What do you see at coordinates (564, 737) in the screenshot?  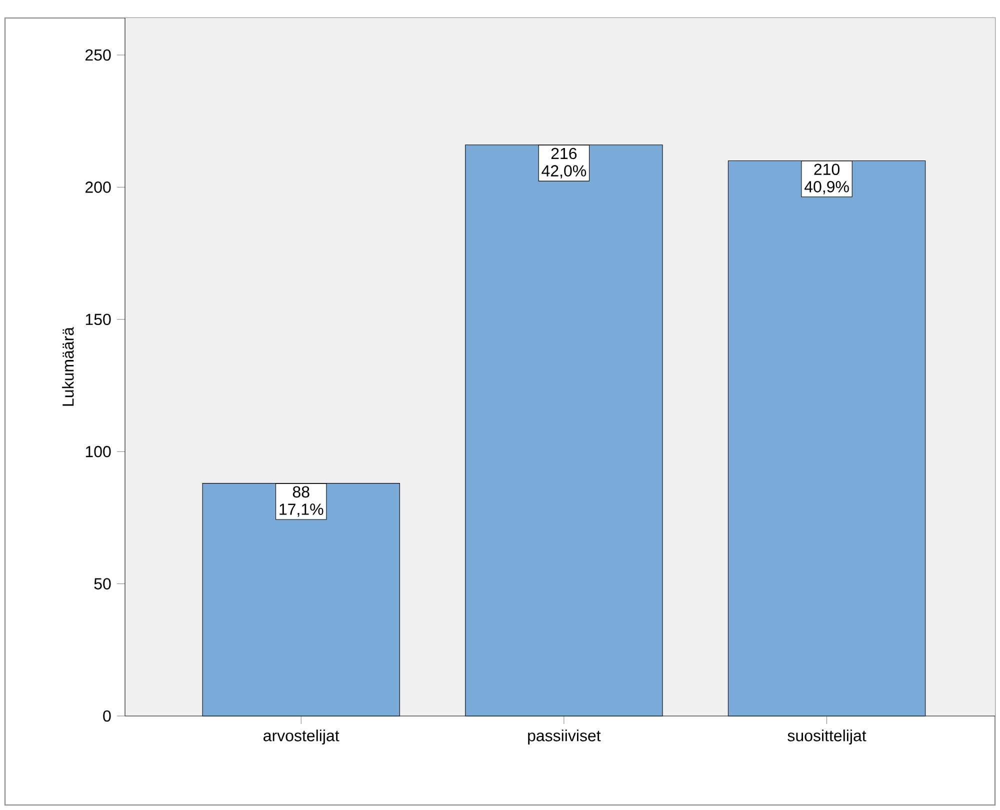 I see `x-tick-label: passiiviset` at bounding box center [564, 737].